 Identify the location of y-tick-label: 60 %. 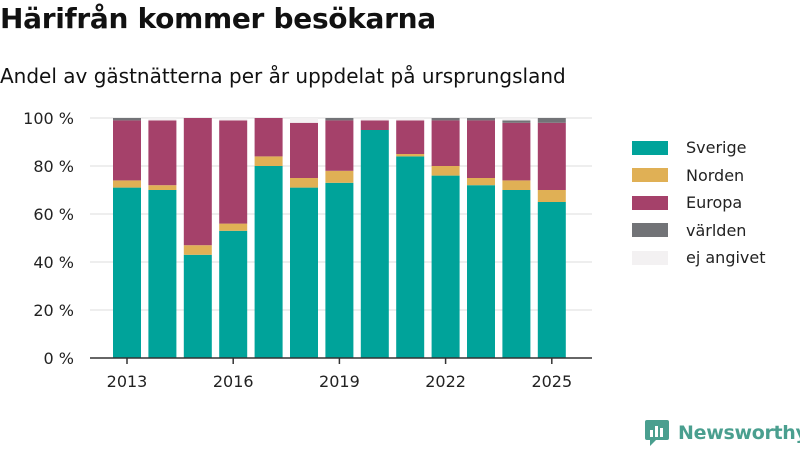
(53, 214).